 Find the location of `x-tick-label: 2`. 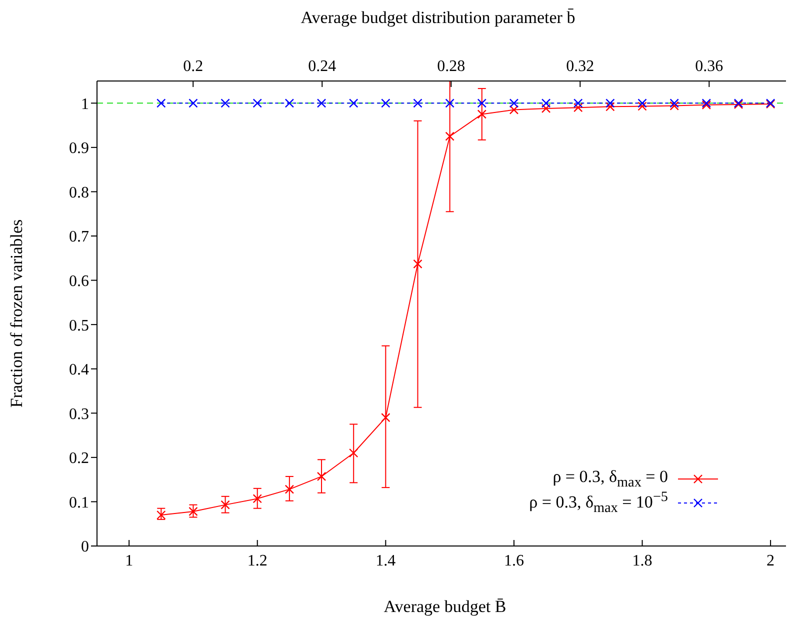

x-tick-label: 2 is located at coordinates (770, 561).